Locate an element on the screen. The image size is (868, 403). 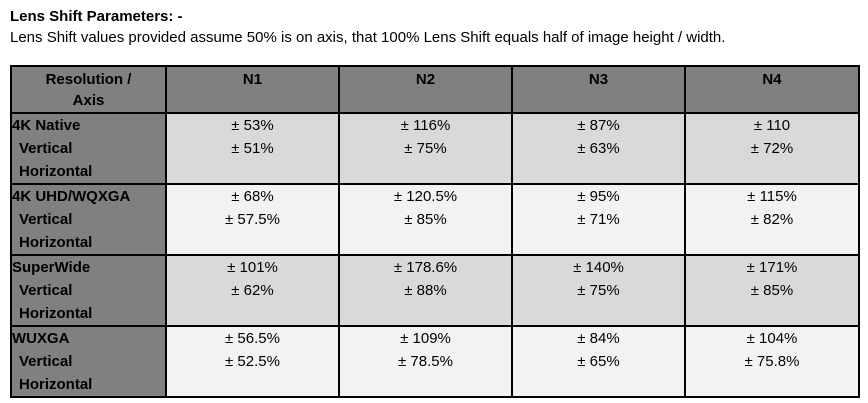
col-header-resolution-axis: Resolution / Axis is located at coordinates (88, 89).